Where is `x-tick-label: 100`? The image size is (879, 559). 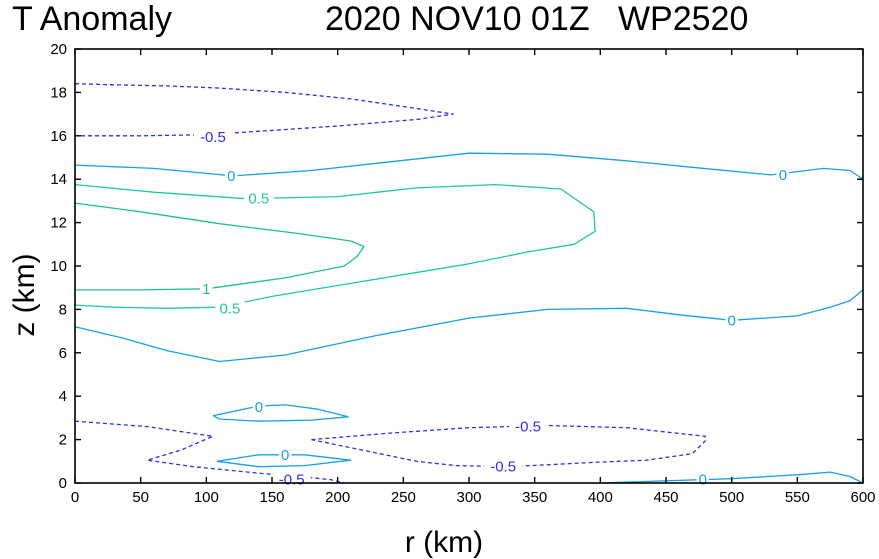
x-tick-label: 100 is located at coordinates (206, 497).